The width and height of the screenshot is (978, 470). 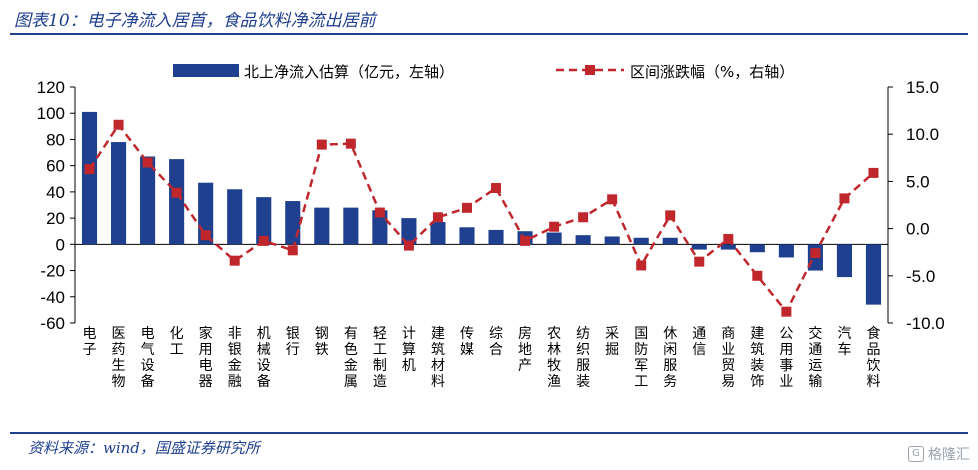 I want to click on chart-title: 图表10：电子净流入居首，食品饮料净流出居前, so click(x=195, y=21).